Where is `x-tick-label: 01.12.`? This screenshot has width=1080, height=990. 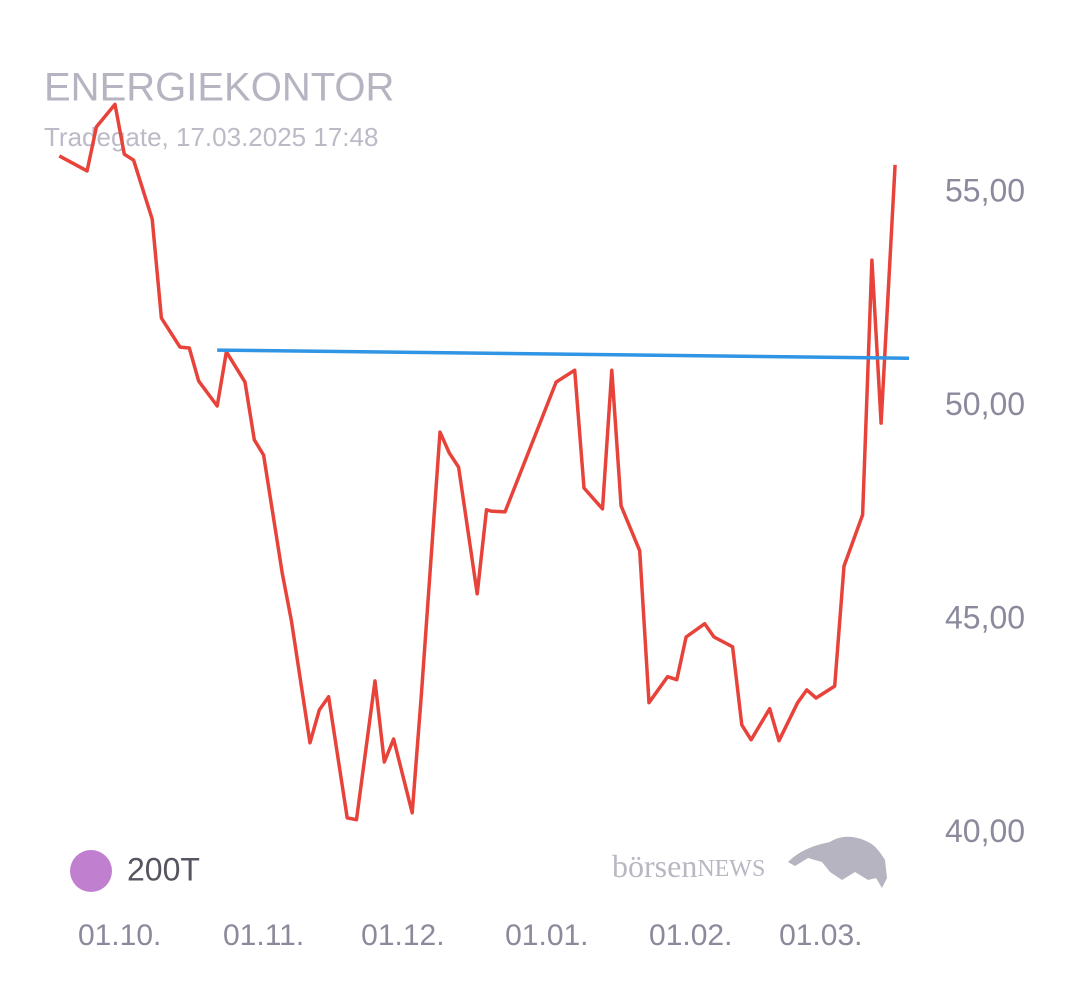
x-tick-label: 01.12. is located at coordinates (402, 935).